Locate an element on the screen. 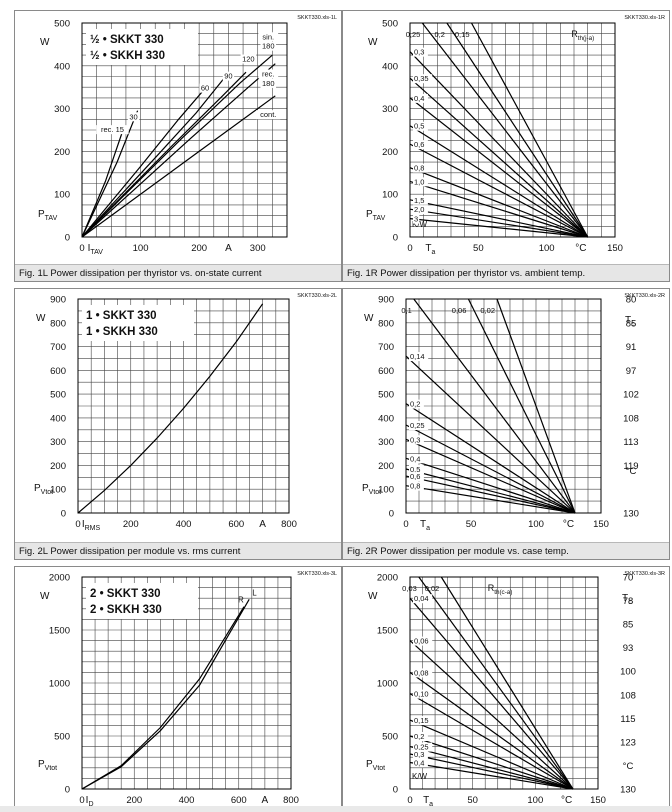 Image resolution: width=672 pixels, height=812 pixels. series-label: 1,0 is located at coordinates (419, 181).